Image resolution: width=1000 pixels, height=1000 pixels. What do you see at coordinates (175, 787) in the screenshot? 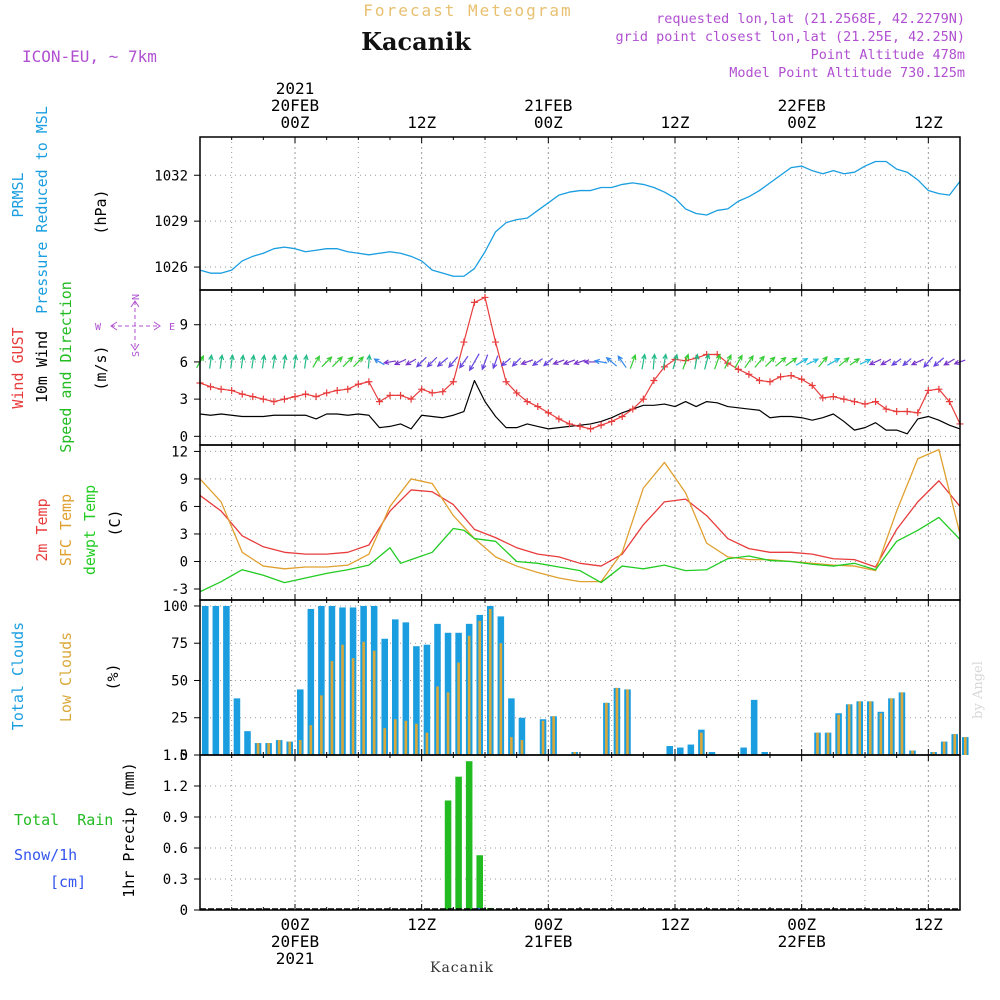
I see `precip-y-tick-label: 1.2` at bounding box center [175, 787].